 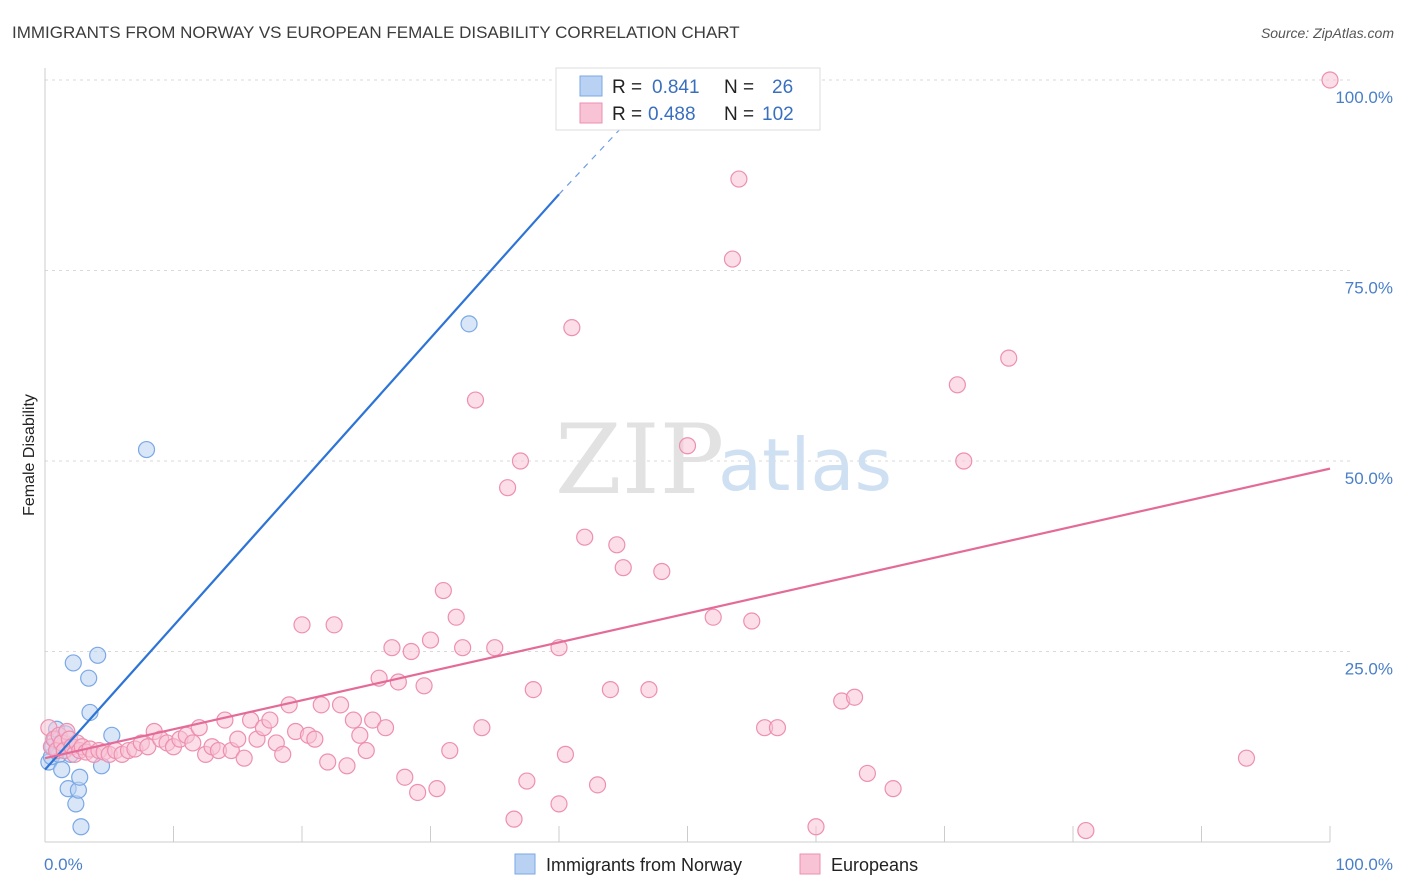 What do you see at coordinates (672, 114) in the screenshot?
I see `legend-r-value-europeans: 0.488` at bounding box center [672, 114].